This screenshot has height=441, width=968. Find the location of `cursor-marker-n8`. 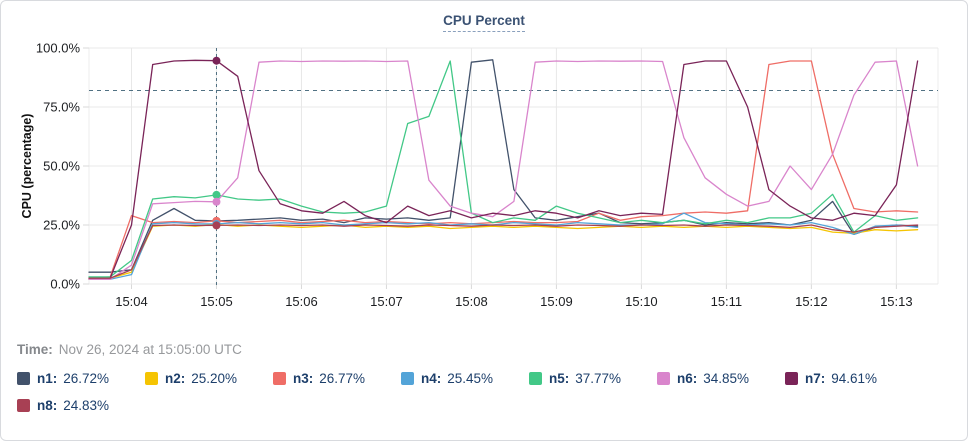

cursor-marker-n8 is located at coordinates (216, 225).